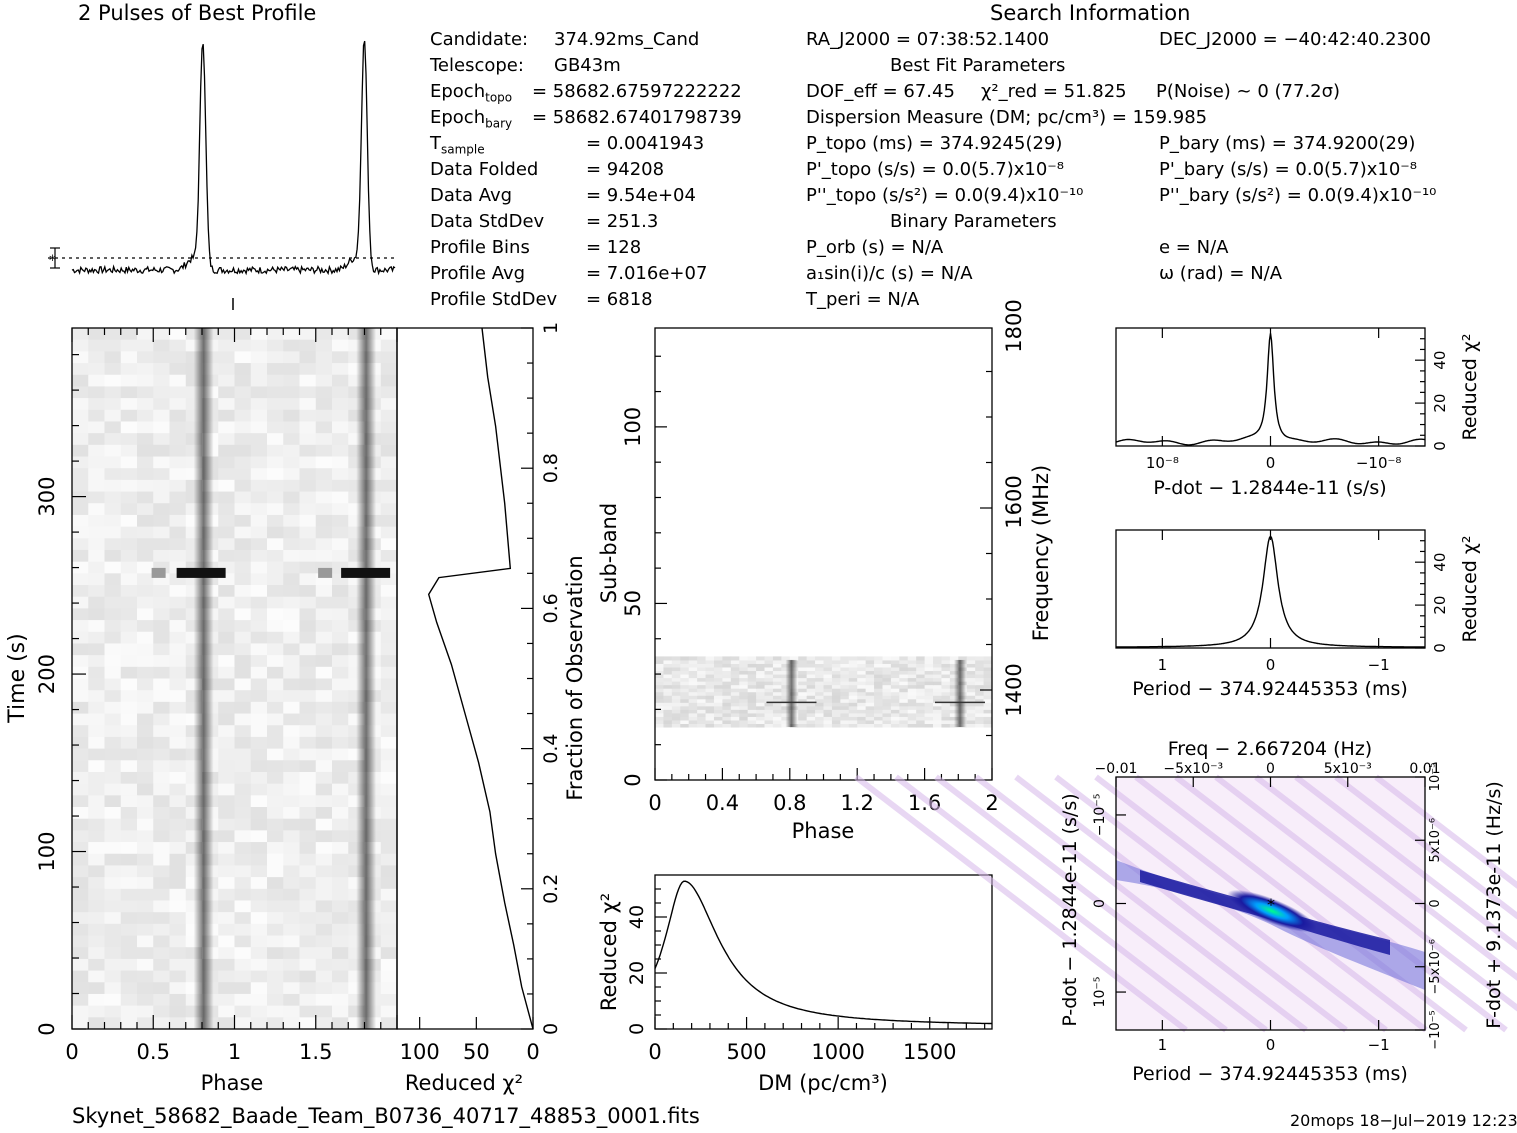  Describe the element at coordinates (633, 427) in the screenshot. I see `subband-ytick-label: 100` at that location.